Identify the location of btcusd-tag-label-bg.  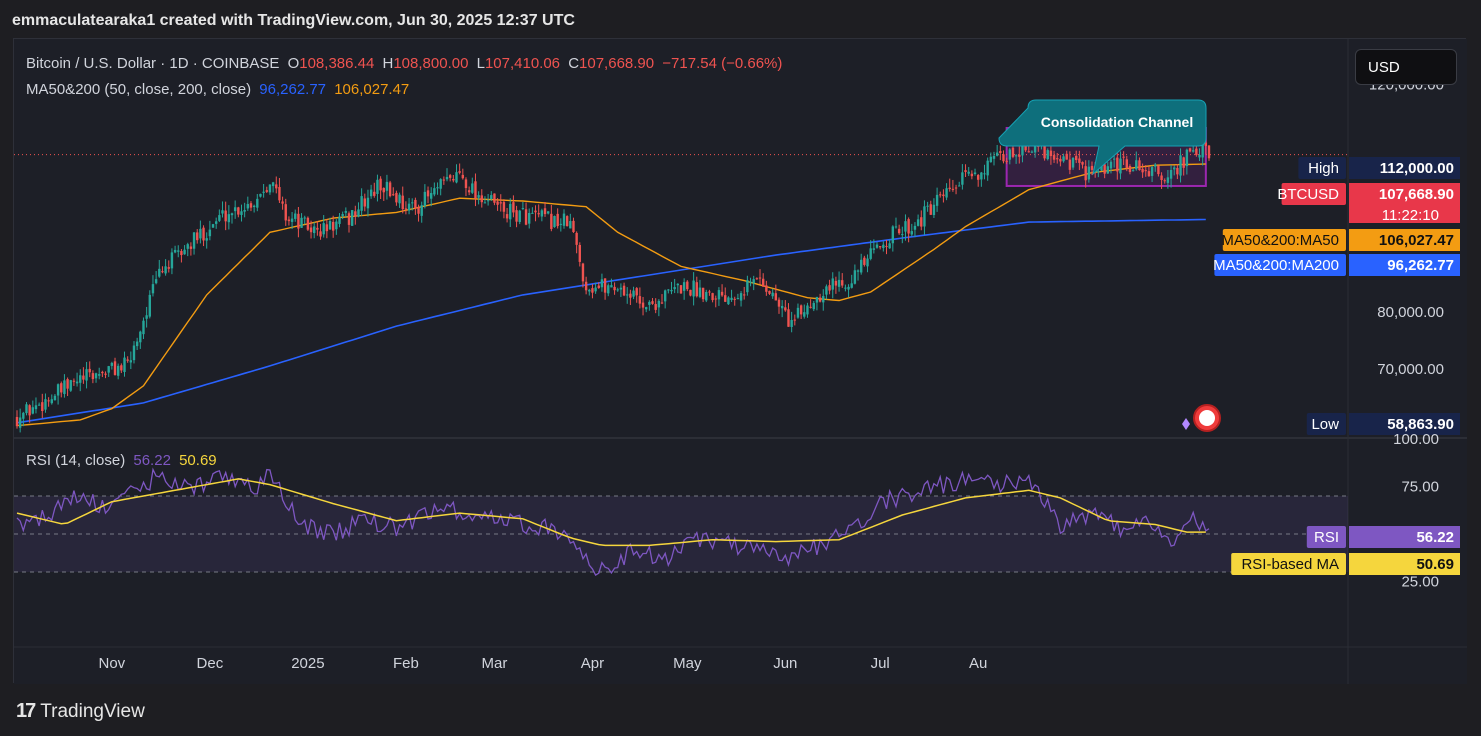
(1313, 194).